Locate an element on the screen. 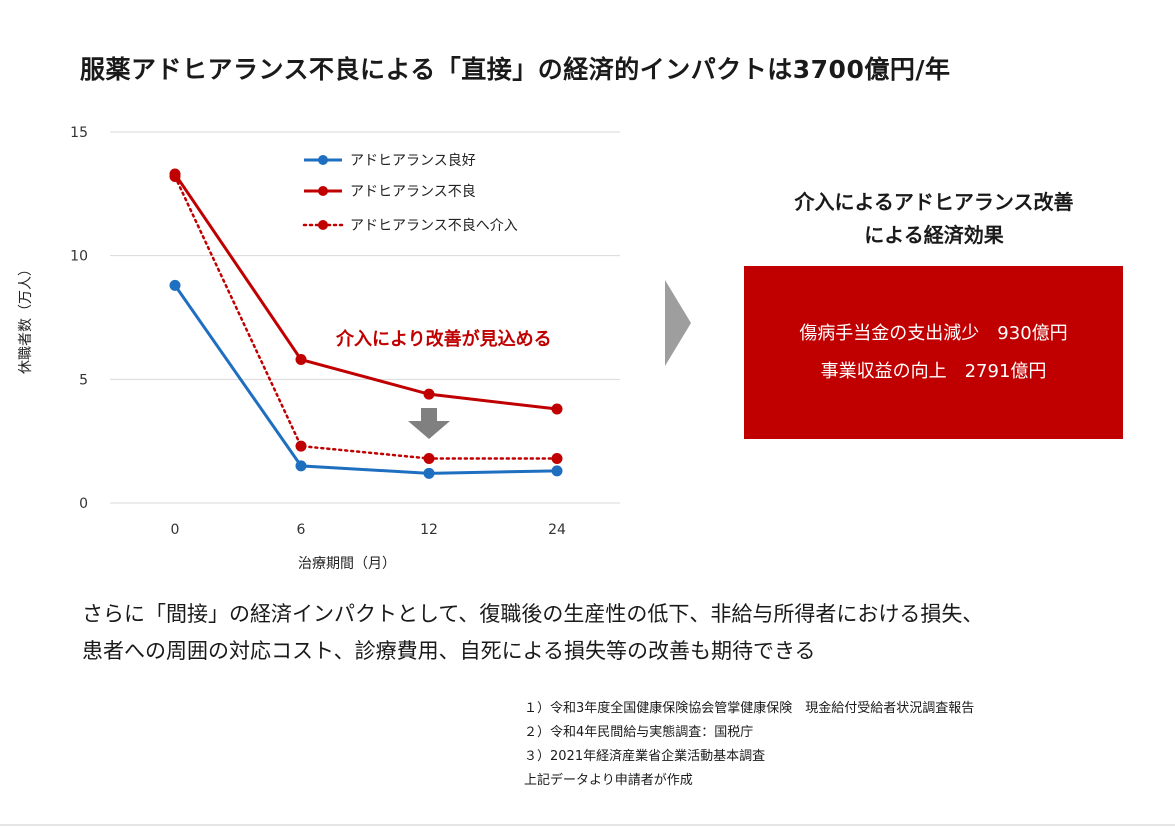  y-axis-label: 休職者数（万人） is located at coordinates (26, 318).